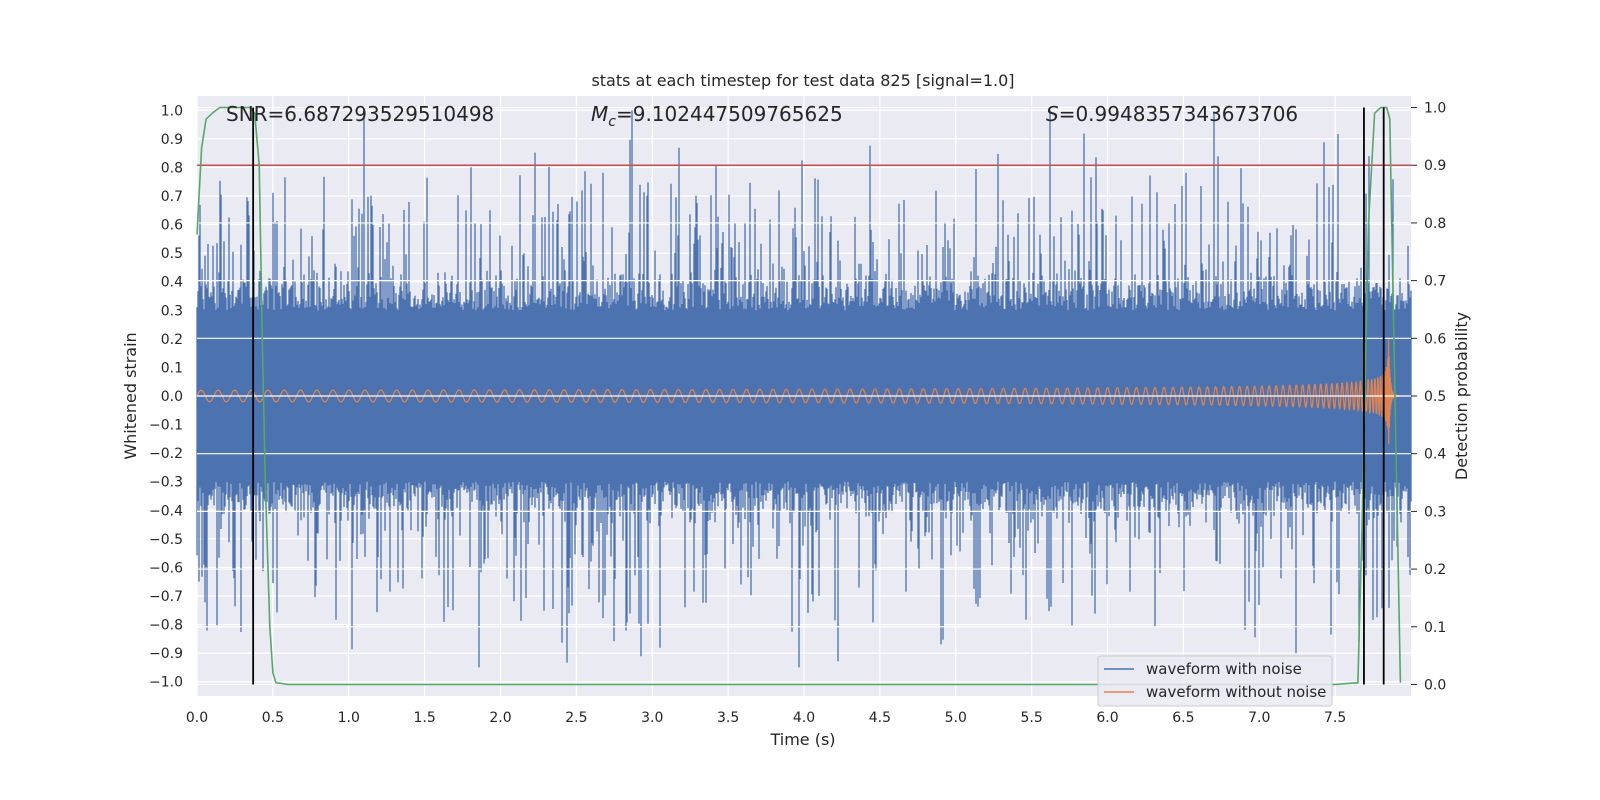  What do you see at coordinates (1236, 692) in the screenshot?
I see `legend-label-clean: waveform without noise` at bounding box center [1236, 692].